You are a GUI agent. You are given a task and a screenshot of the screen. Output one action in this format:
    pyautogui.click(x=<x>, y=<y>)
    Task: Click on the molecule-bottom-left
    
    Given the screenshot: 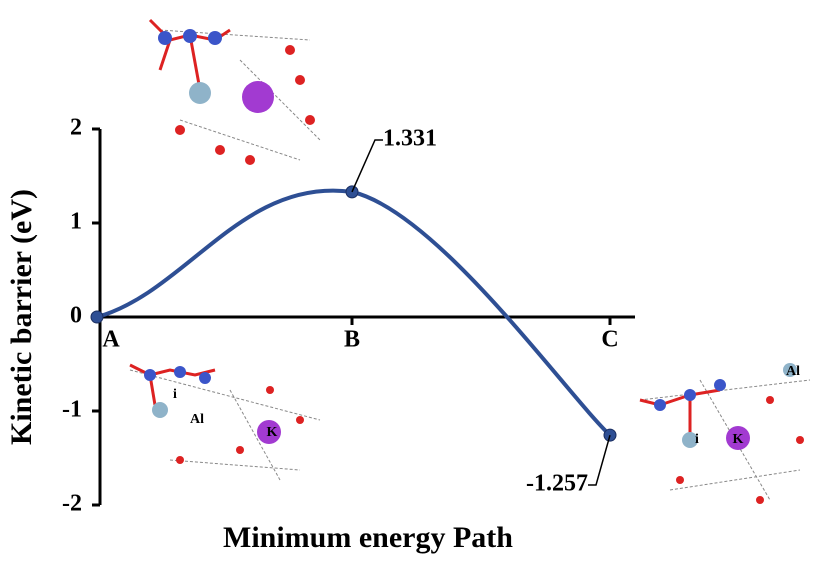 What is the action you would take?
    pyautogui.click(x=225, y=422)
    